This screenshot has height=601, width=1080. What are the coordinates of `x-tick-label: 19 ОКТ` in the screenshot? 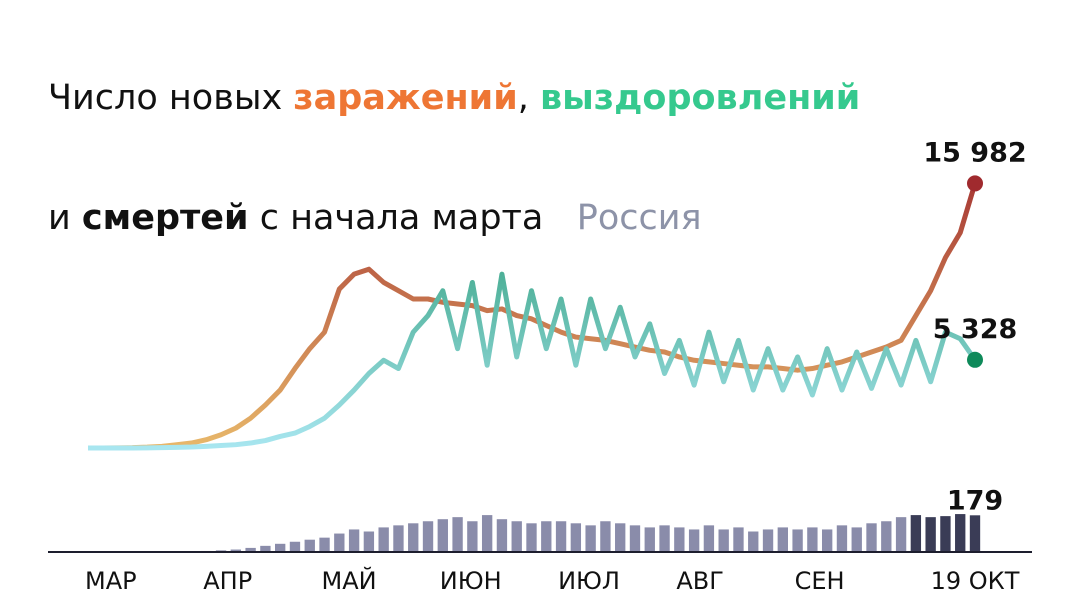 It's located at (975, 581).